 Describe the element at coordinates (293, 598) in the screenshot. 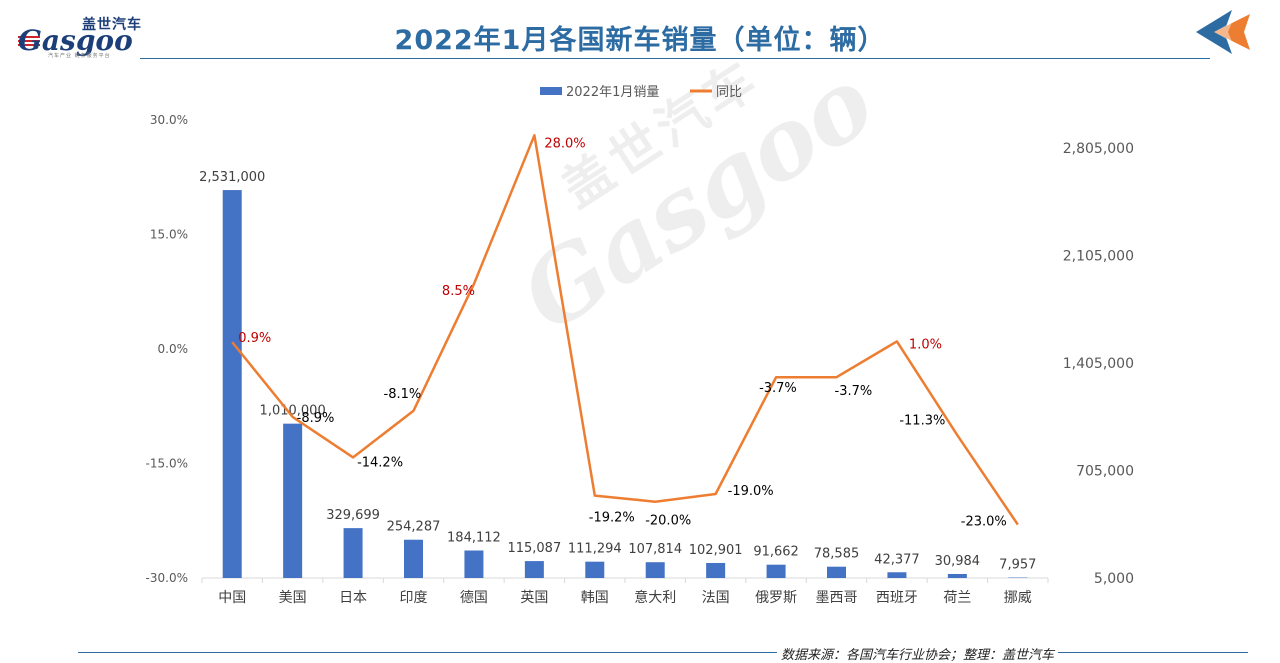

I see `x-category-label: 美国` at that location.